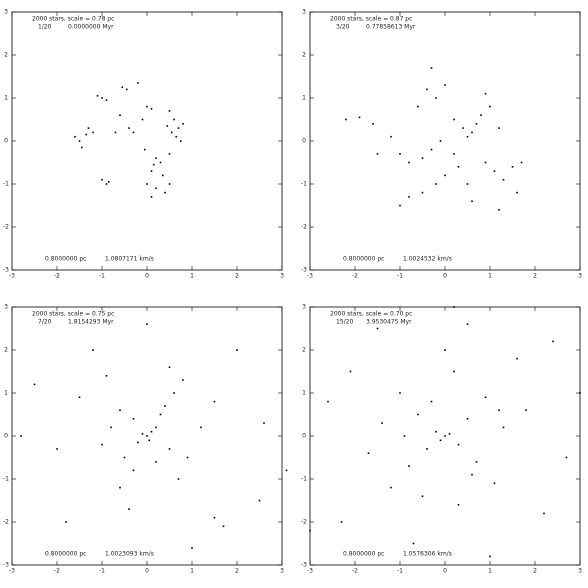 This screenshot has height=588, width=588. I want to click on velocity: 1.0023093 km/s, so click(129, 554).